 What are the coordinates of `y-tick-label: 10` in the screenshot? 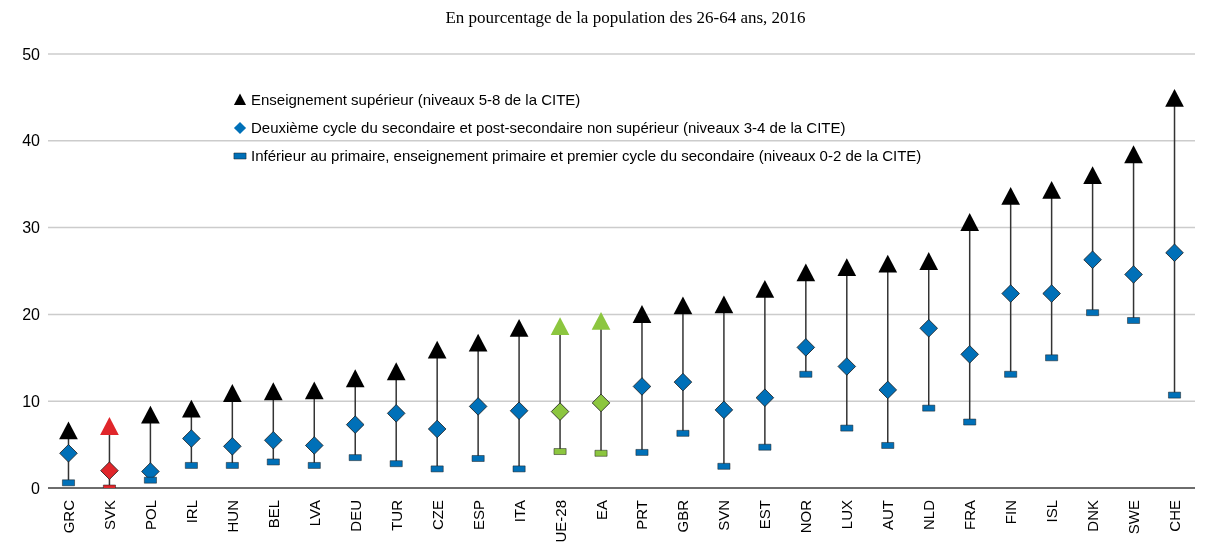 It's located at (31, 401).